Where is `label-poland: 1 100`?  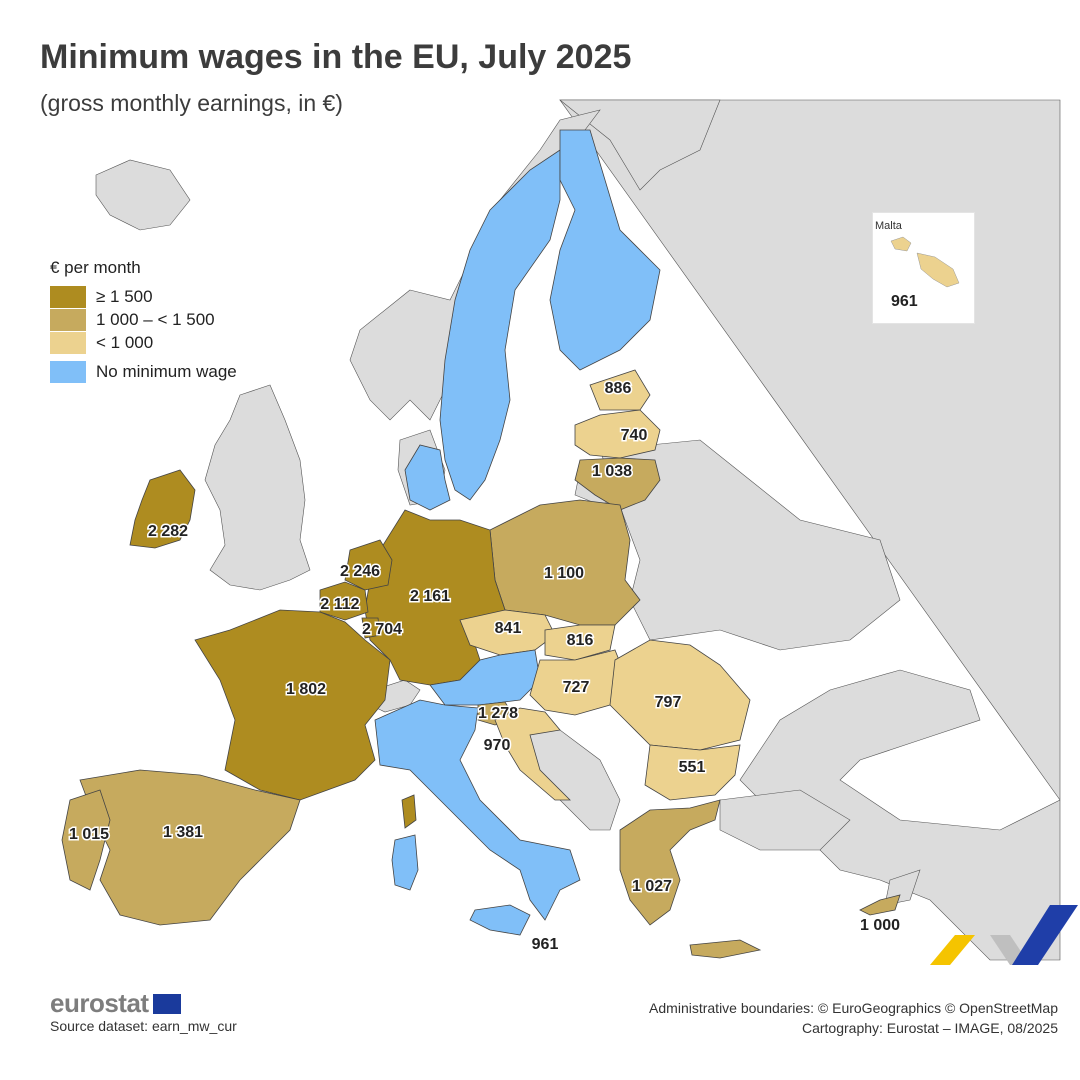
label-poland: 1 100 is located at coordinates (564, 573).